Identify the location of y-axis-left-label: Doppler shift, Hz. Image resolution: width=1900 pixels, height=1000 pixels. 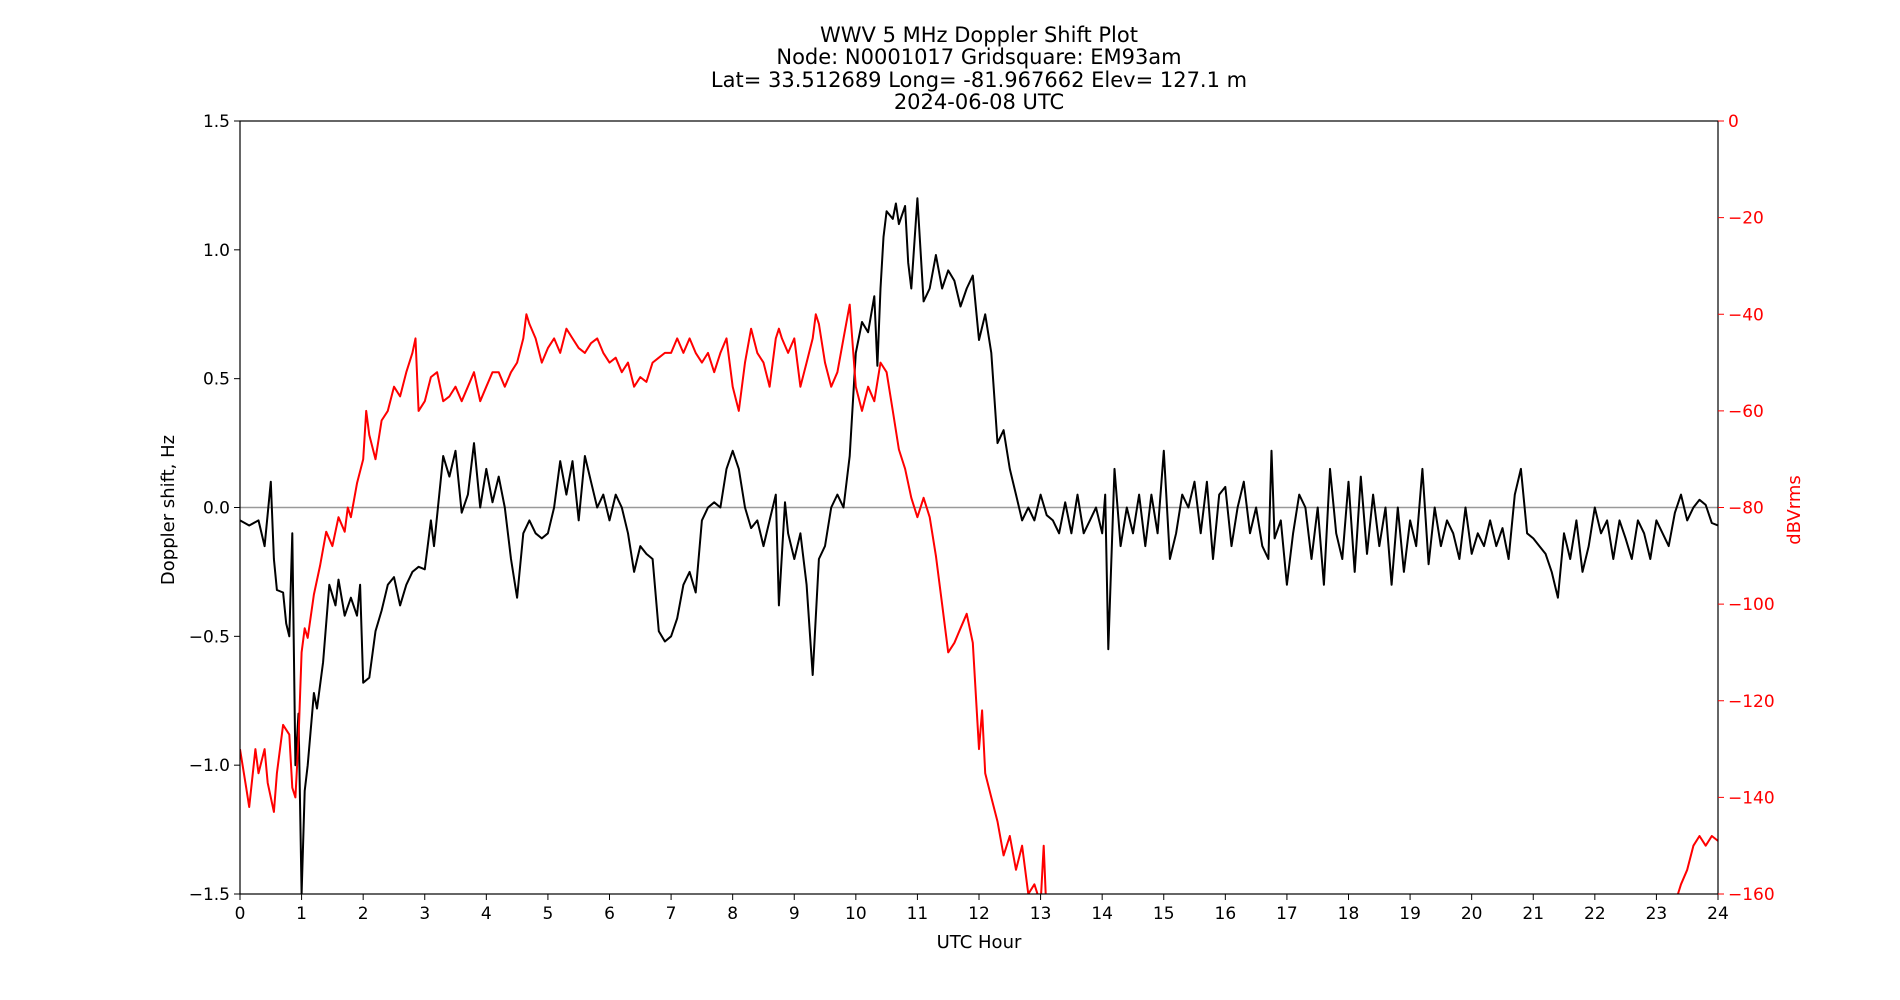
(168, 510).